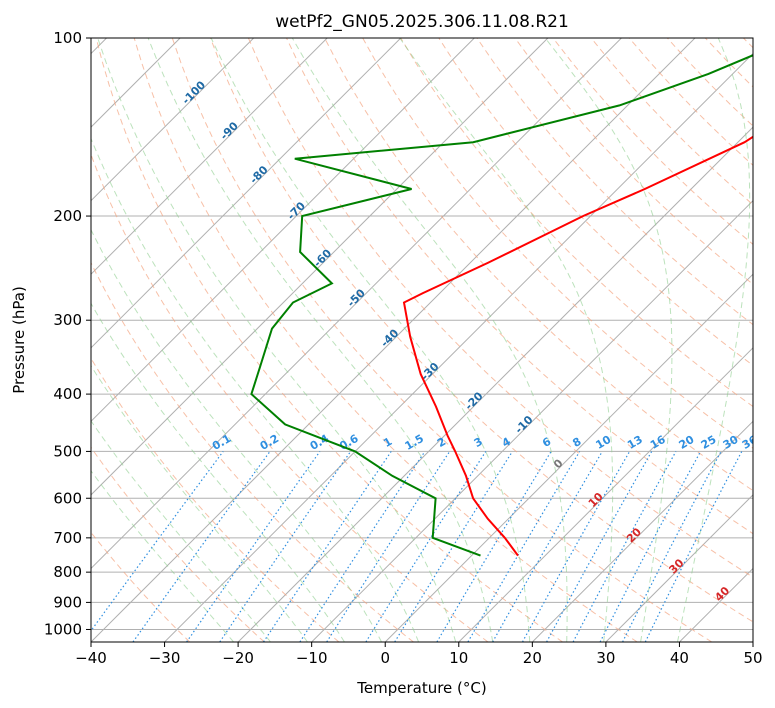  Describe the element at coordinates (67, 572) in the screenshot. I see `y-tick-label: 800` at that location.